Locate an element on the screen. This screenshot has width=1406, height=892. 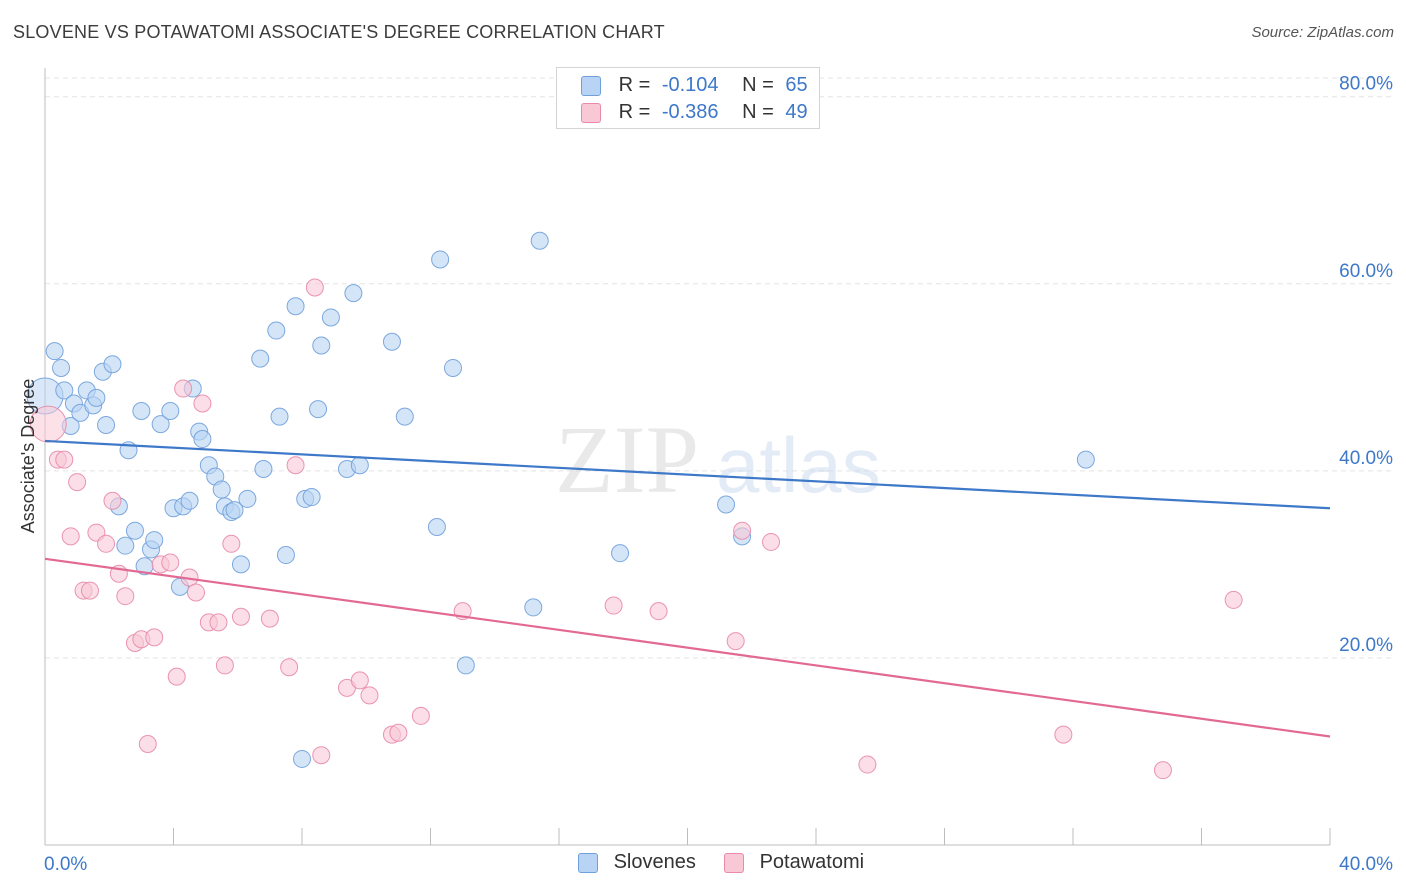
x-tick-label: 40.0% is located at coordinates (1366, 864).